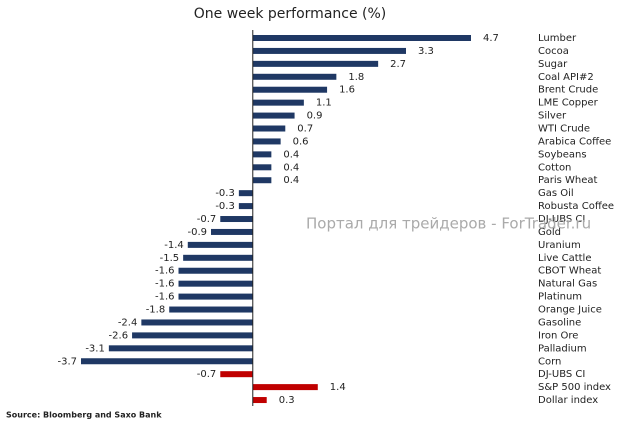  I want to click on category-label: Gold, so click(549, 232).